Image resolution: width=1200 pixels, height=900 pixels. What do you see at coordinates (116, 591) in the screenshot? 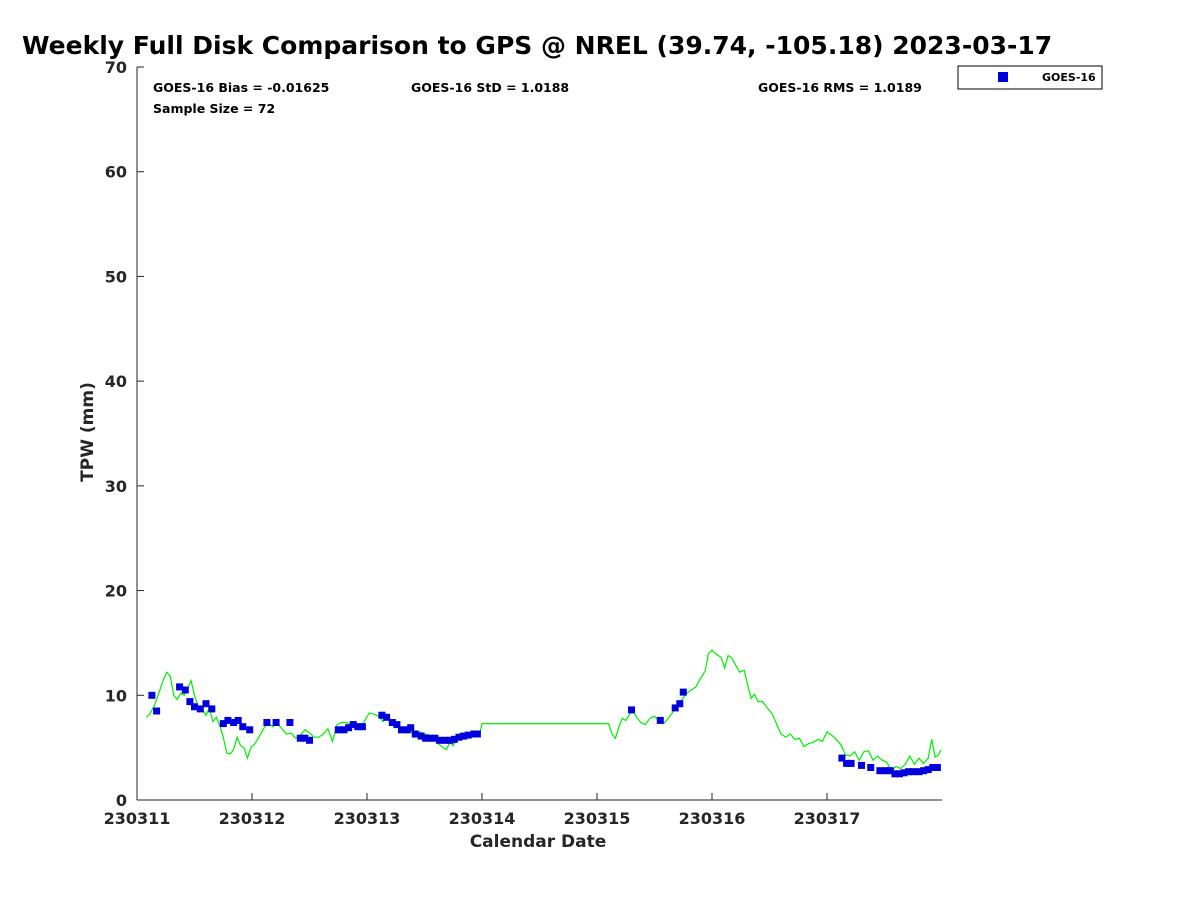
I see `y-tick-label: 20` at bounding box center [116, 591].